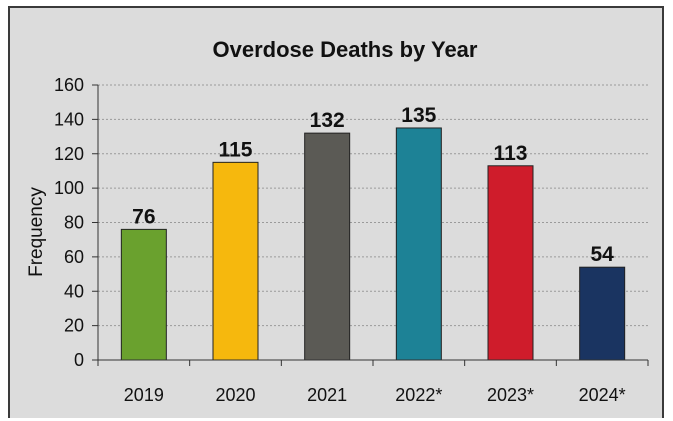 The image size is (673, 421). Describe the element at coordinates (602, 254) in the screenshot. I see `data-label: 54` at that location.